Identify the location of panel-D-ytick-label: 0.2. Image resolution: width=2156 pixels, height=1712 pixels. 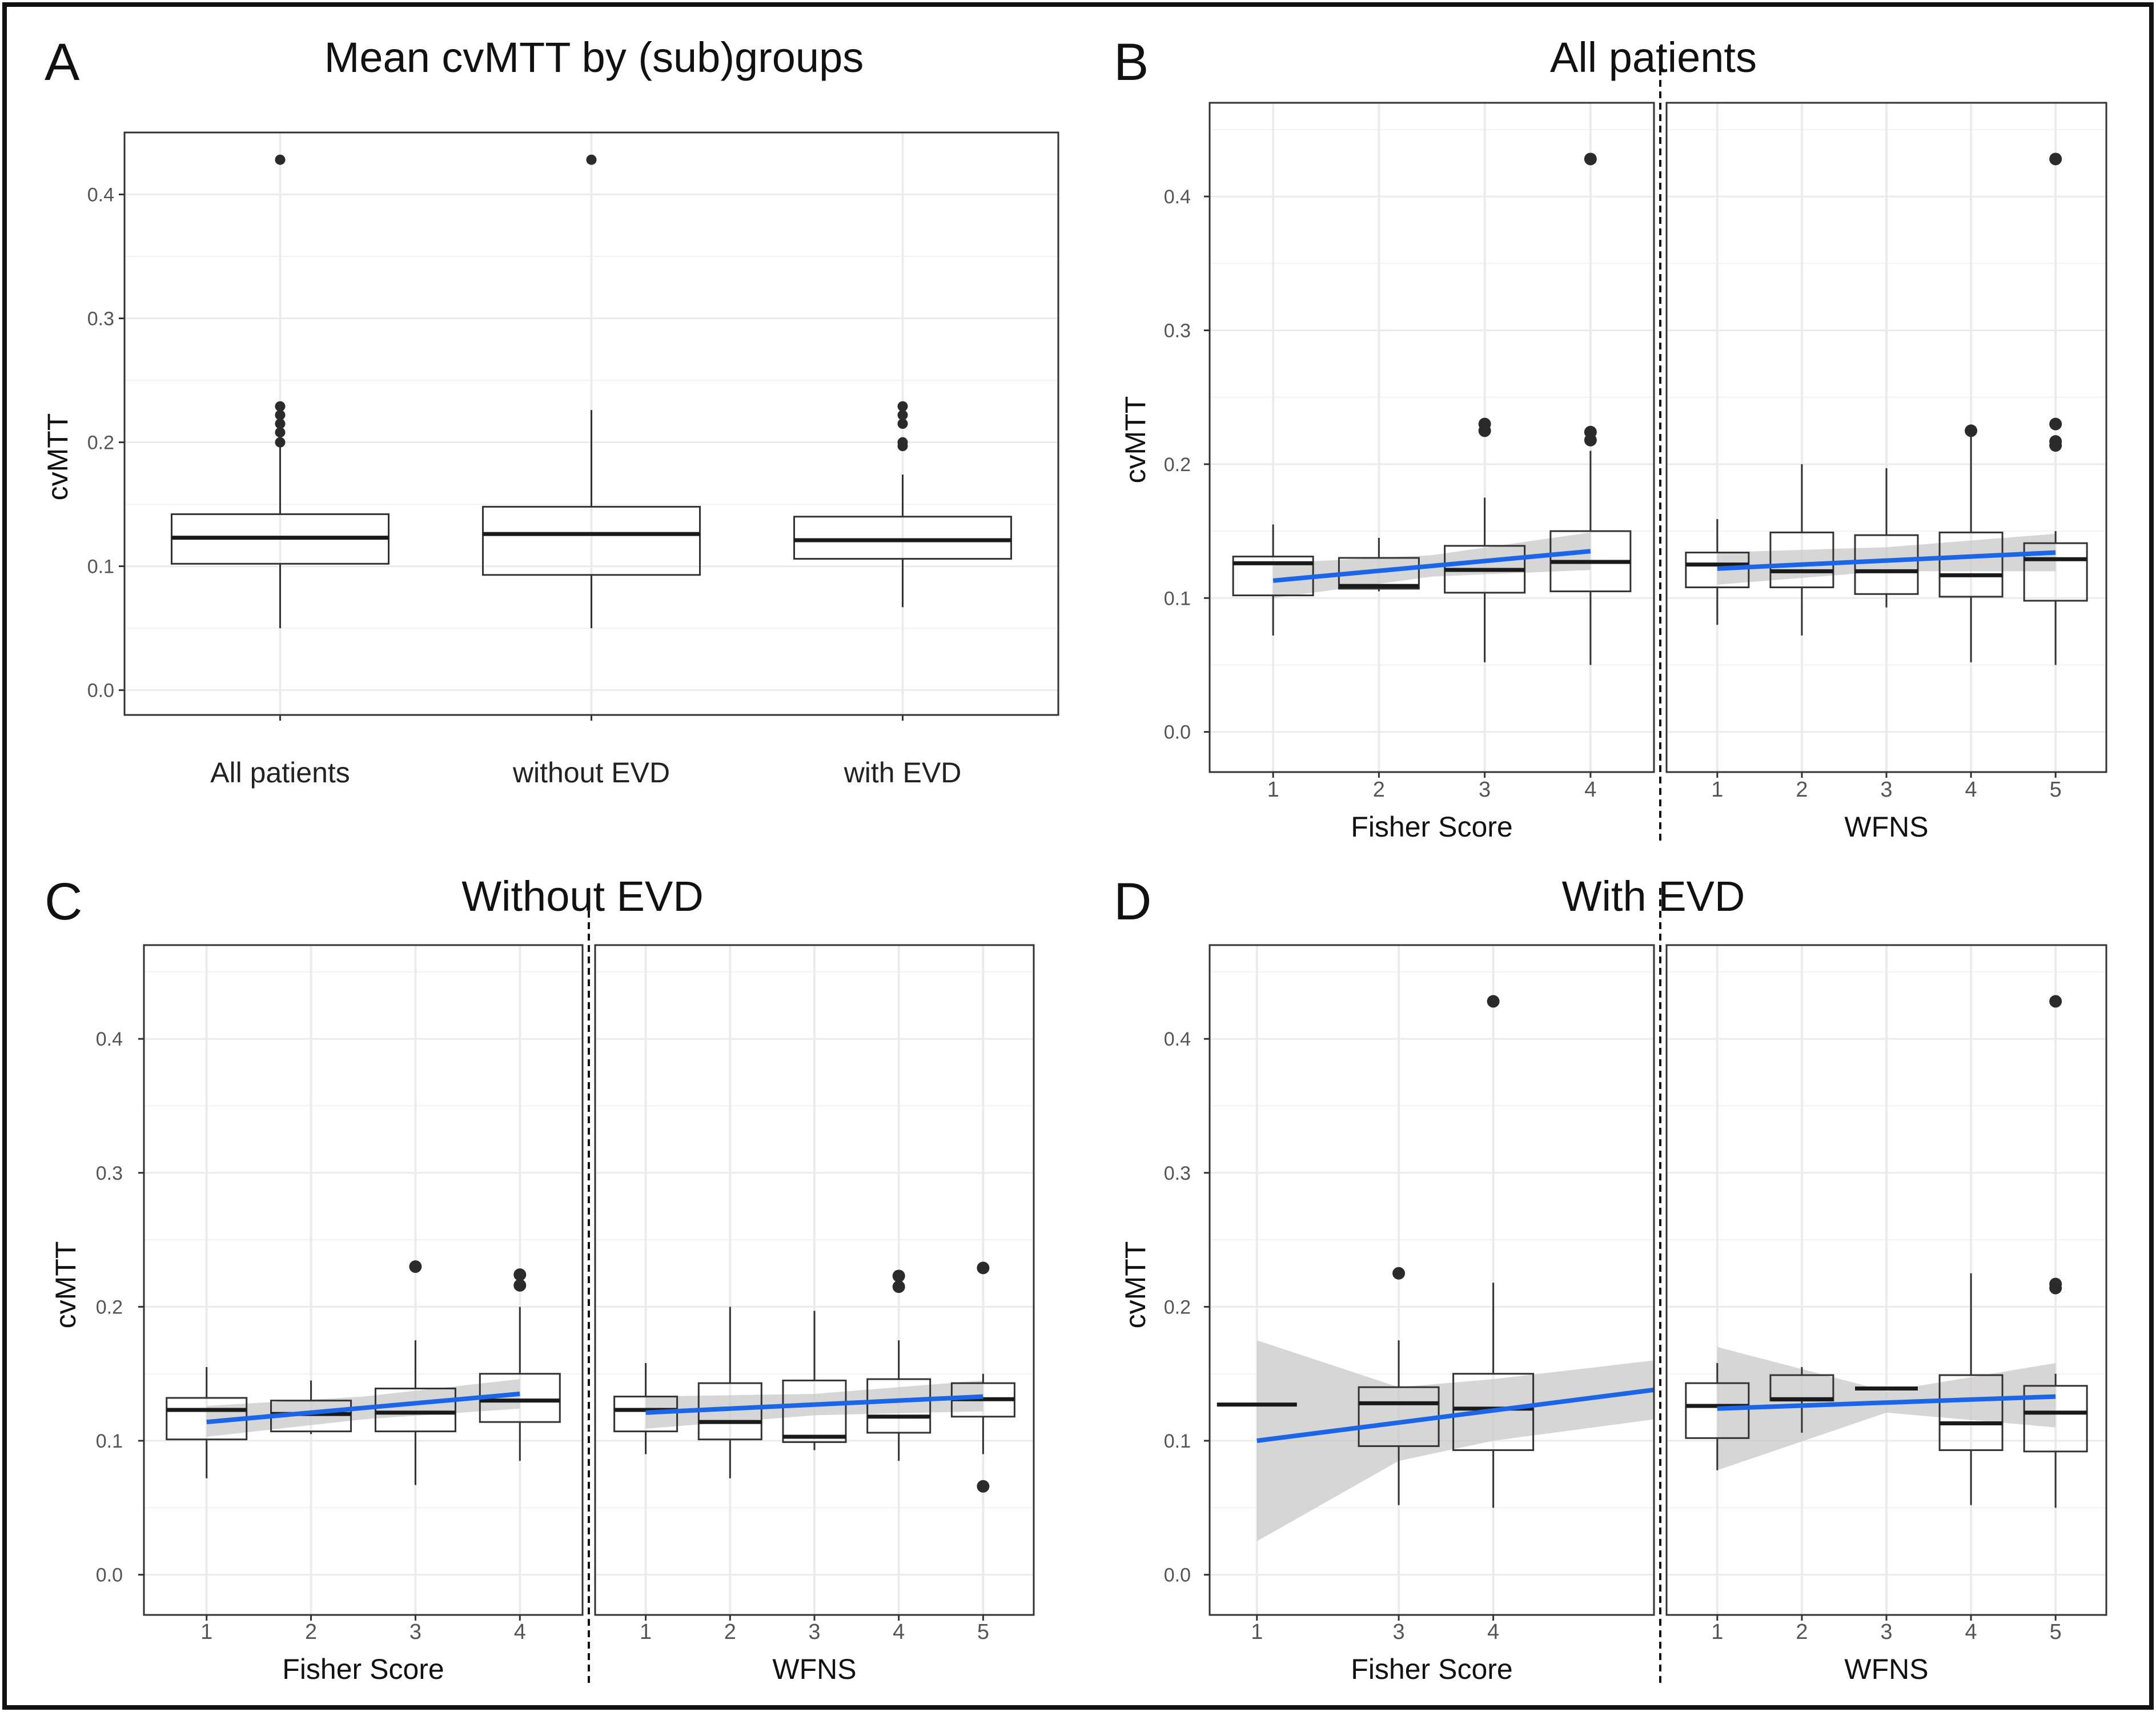
(1178, 1307).